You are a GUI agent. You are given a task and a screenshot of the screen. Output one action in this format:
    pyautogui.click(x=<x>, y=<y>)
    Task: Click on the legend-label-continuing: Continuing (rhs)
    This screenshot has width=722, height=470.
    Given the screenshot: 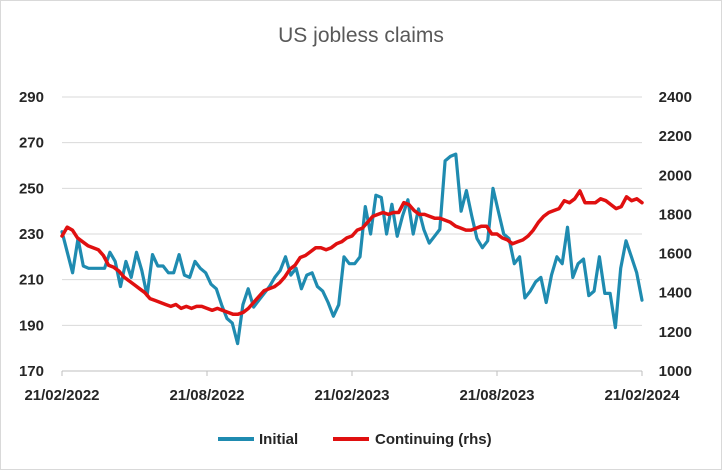 What is the action you would take?
    pyautogui.click(x=433, y=439)
    